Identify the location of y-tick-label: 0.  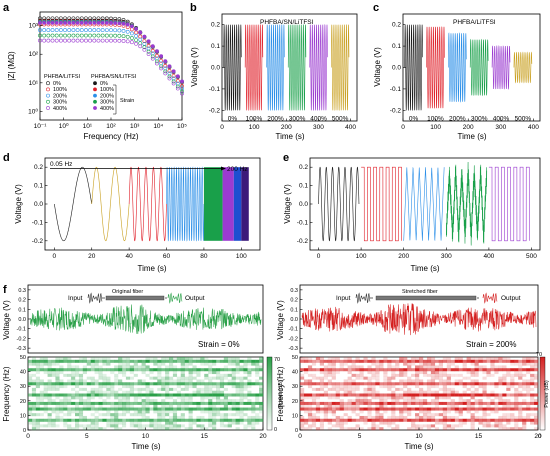
(296, 431).